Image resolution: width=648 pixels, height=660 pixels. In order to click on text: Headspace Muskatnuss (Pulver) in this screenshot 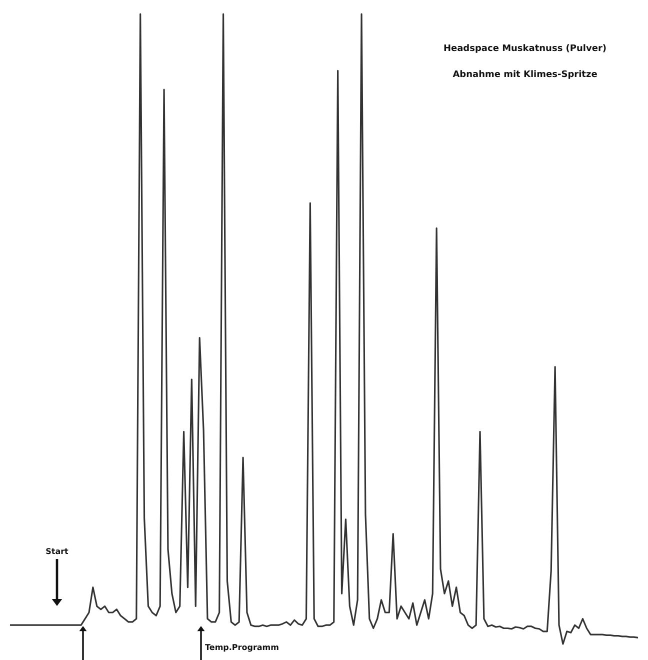, I will do `click(525, 49)`.